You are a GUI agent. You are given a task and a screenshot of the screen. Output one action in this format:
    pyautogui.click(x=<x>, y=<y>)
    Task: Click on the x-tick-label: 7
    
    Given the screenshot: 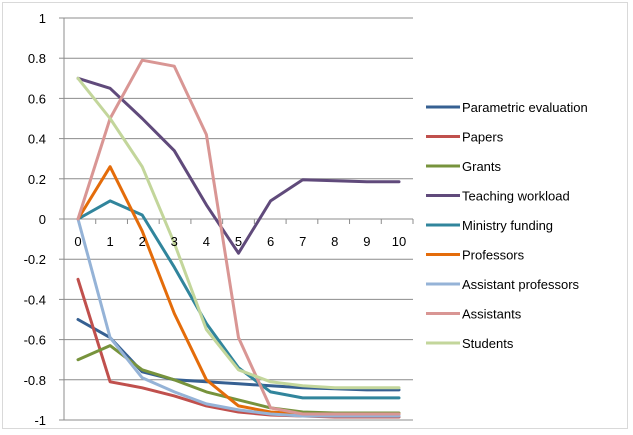 What is the action you would take?
    pyautogui.click(x=302, y=241)
    